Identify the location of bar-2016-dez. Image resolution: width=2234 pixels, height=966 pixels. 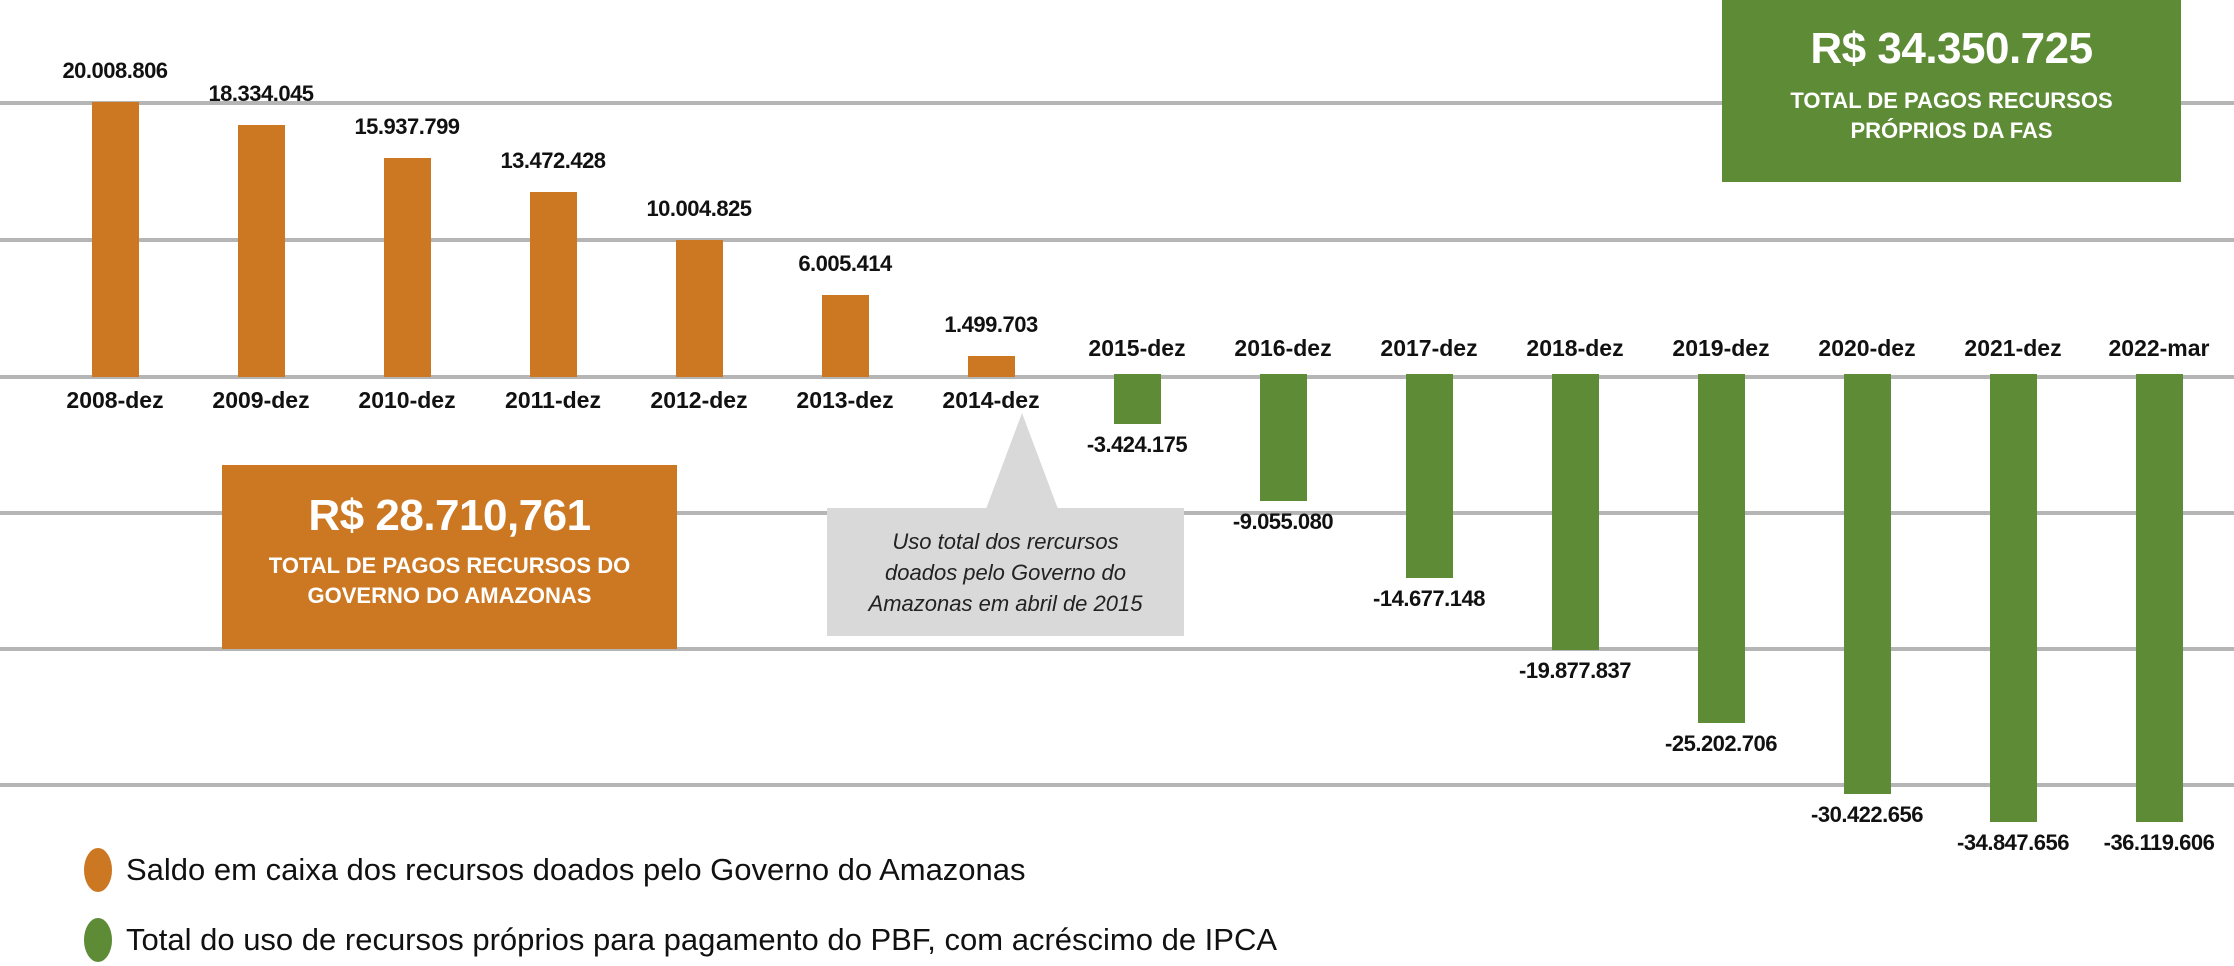
(1283, 438).